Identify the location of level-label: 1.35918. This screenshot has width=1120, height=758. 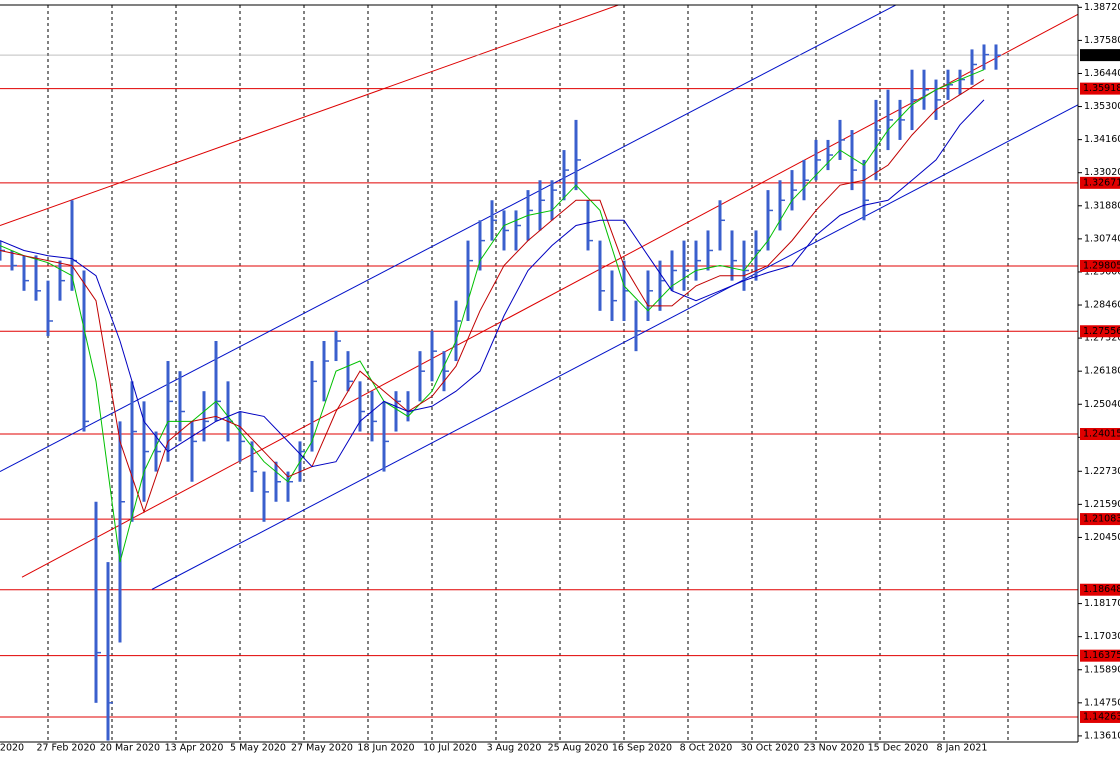
(1101, 88).